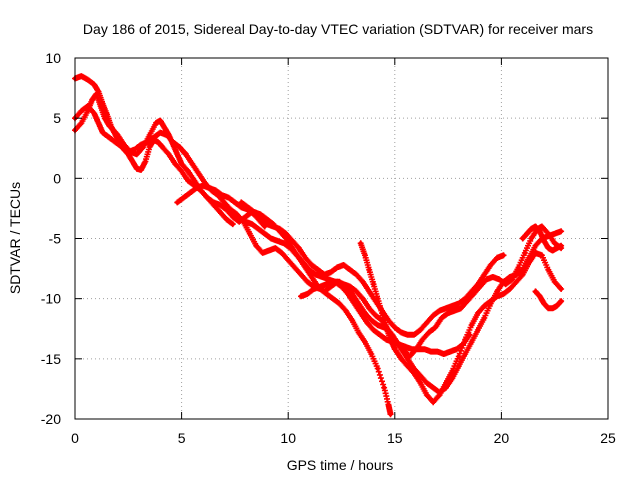 The height and width of the screenshot is (480, 640). What do you see at coordinates (182, 438) in the screenshot?
I see `x-tick-label: 5` at bounding box center [182, 438].